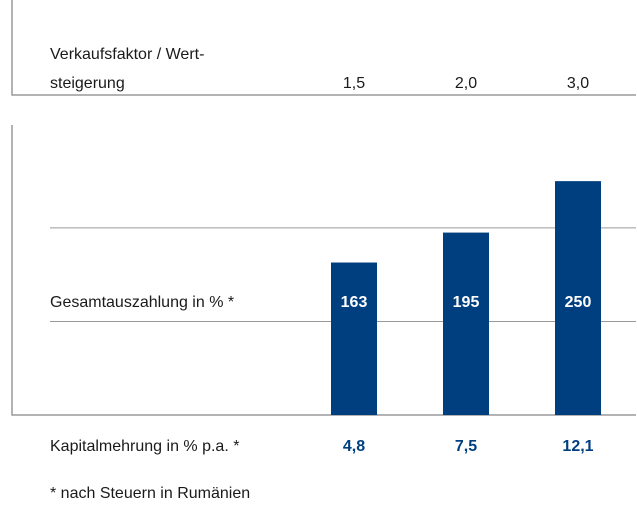 The width and height of the screenshot is (637, 506). I want to click on data-label: 250, so click(578, 302).